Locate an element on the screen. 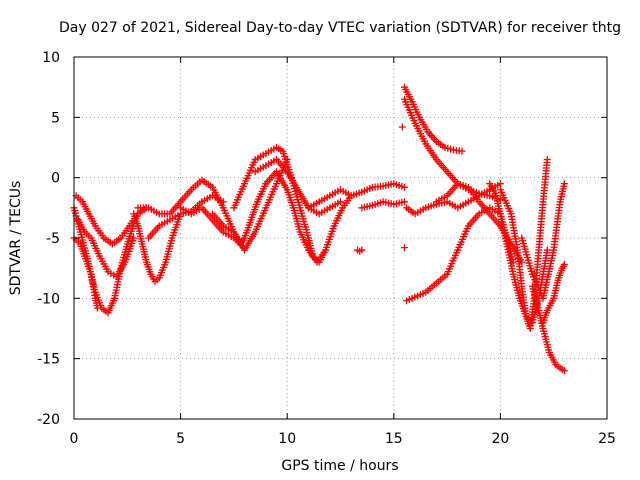 The image size is (640, 480). series-track-p is located at coordinates (433, 119).